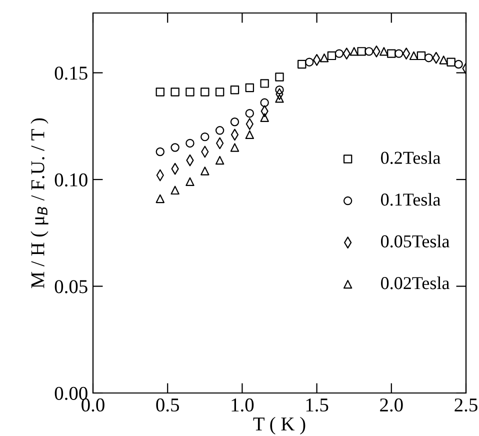 Image resolution: width=479 pixels, height=436 pixels. Describe the element at coordinates (71, 73) in the screenshot. I see `y-tick-label: 0.15` at that location.